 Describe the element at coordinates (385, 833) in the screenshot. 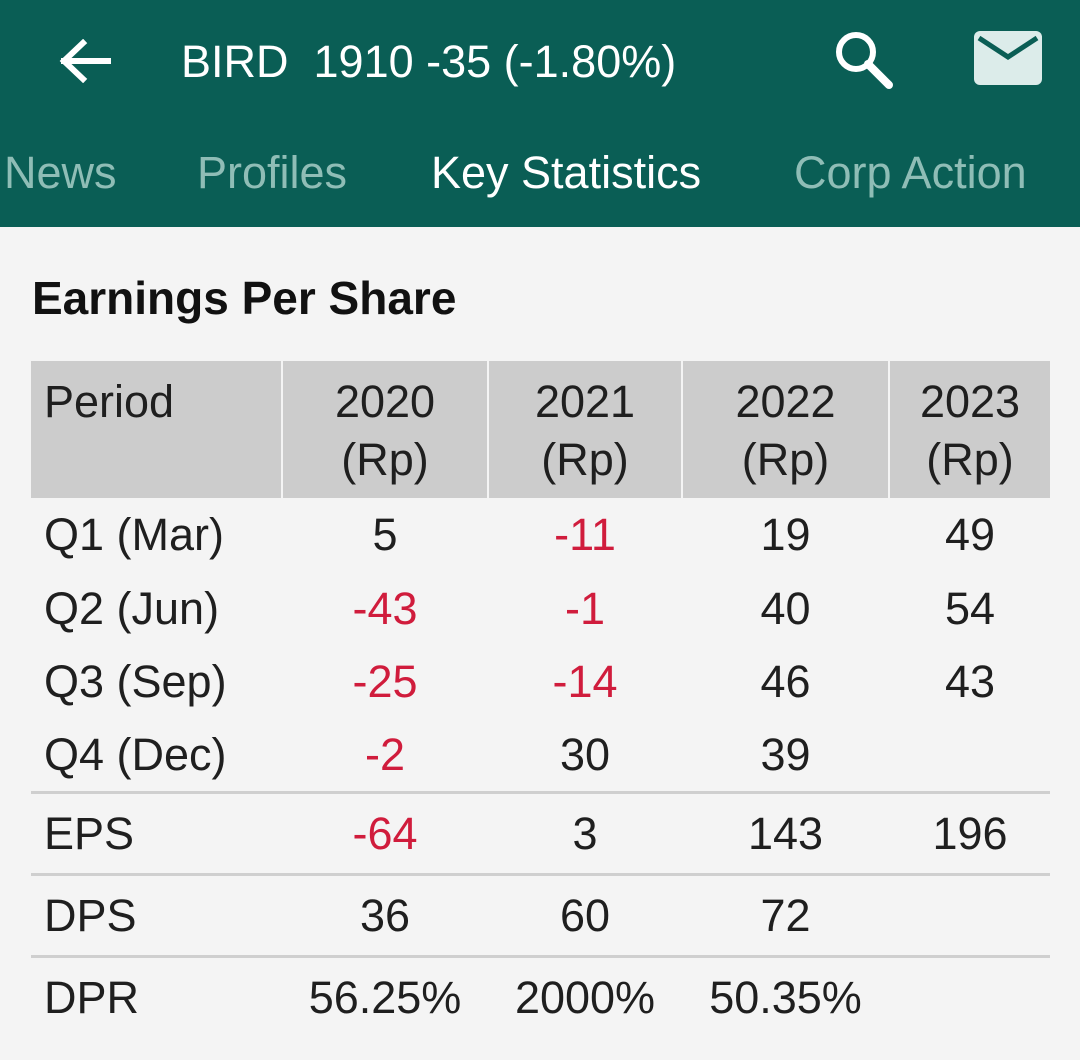

I see `value-cell: -64` at that location.